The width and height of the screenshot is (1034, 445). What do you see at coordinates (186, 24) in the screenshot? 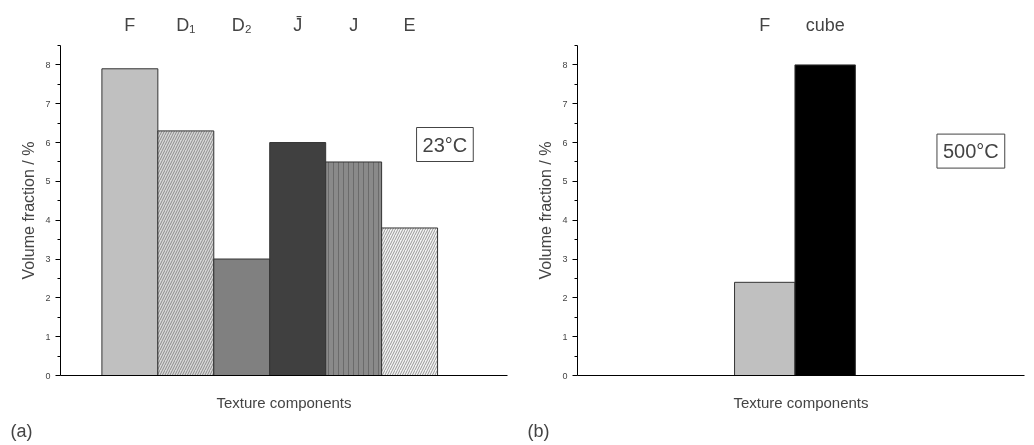
I see `x-tick-label: D₁` at bounding box center [186, 24].